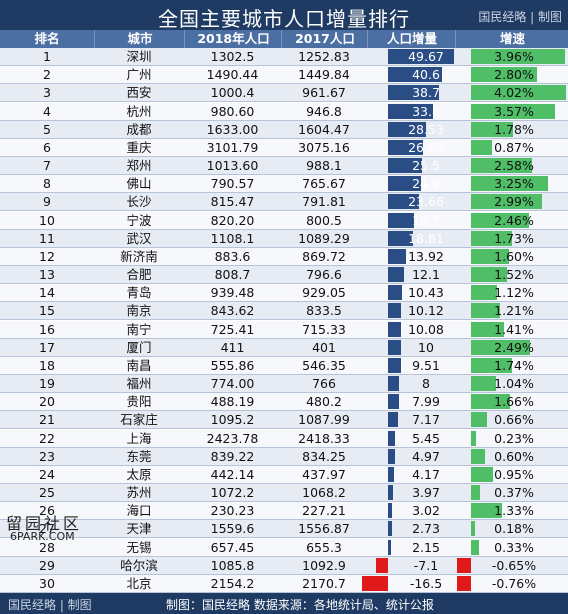 The height and width of the screenshot is (614, 568). What do you see at coordinates (284, 565) in the screenshot?
I see `table-row: 29 哈尔滨 1085.8 1092.9 -7.1 -0.65%` at bounding box center [284, 565].